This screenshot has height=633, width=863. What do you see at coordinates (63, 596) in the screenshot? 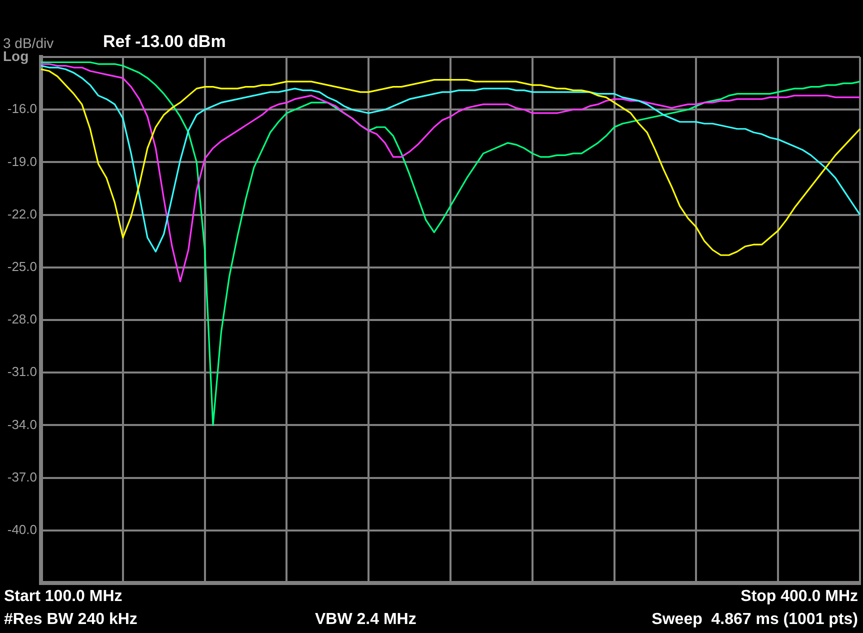
I see `text: Start 100.0 MHz` at bounding box center [63, 596].